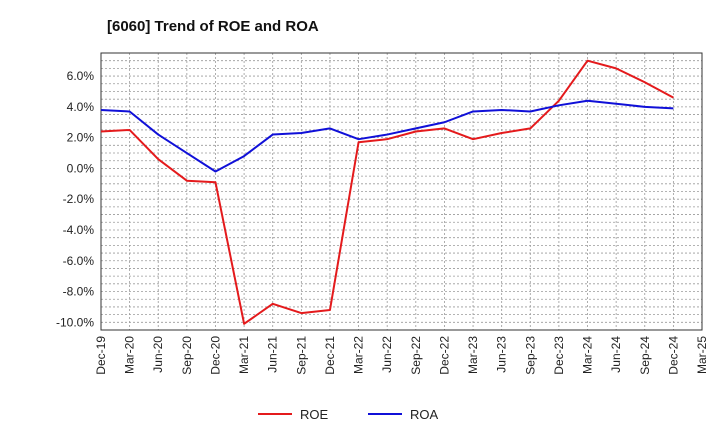  What do you see at coordinates (301, 355) in the screenshot?
I see `x-tick-label: Sep-21` at bounding box center [301, 355].